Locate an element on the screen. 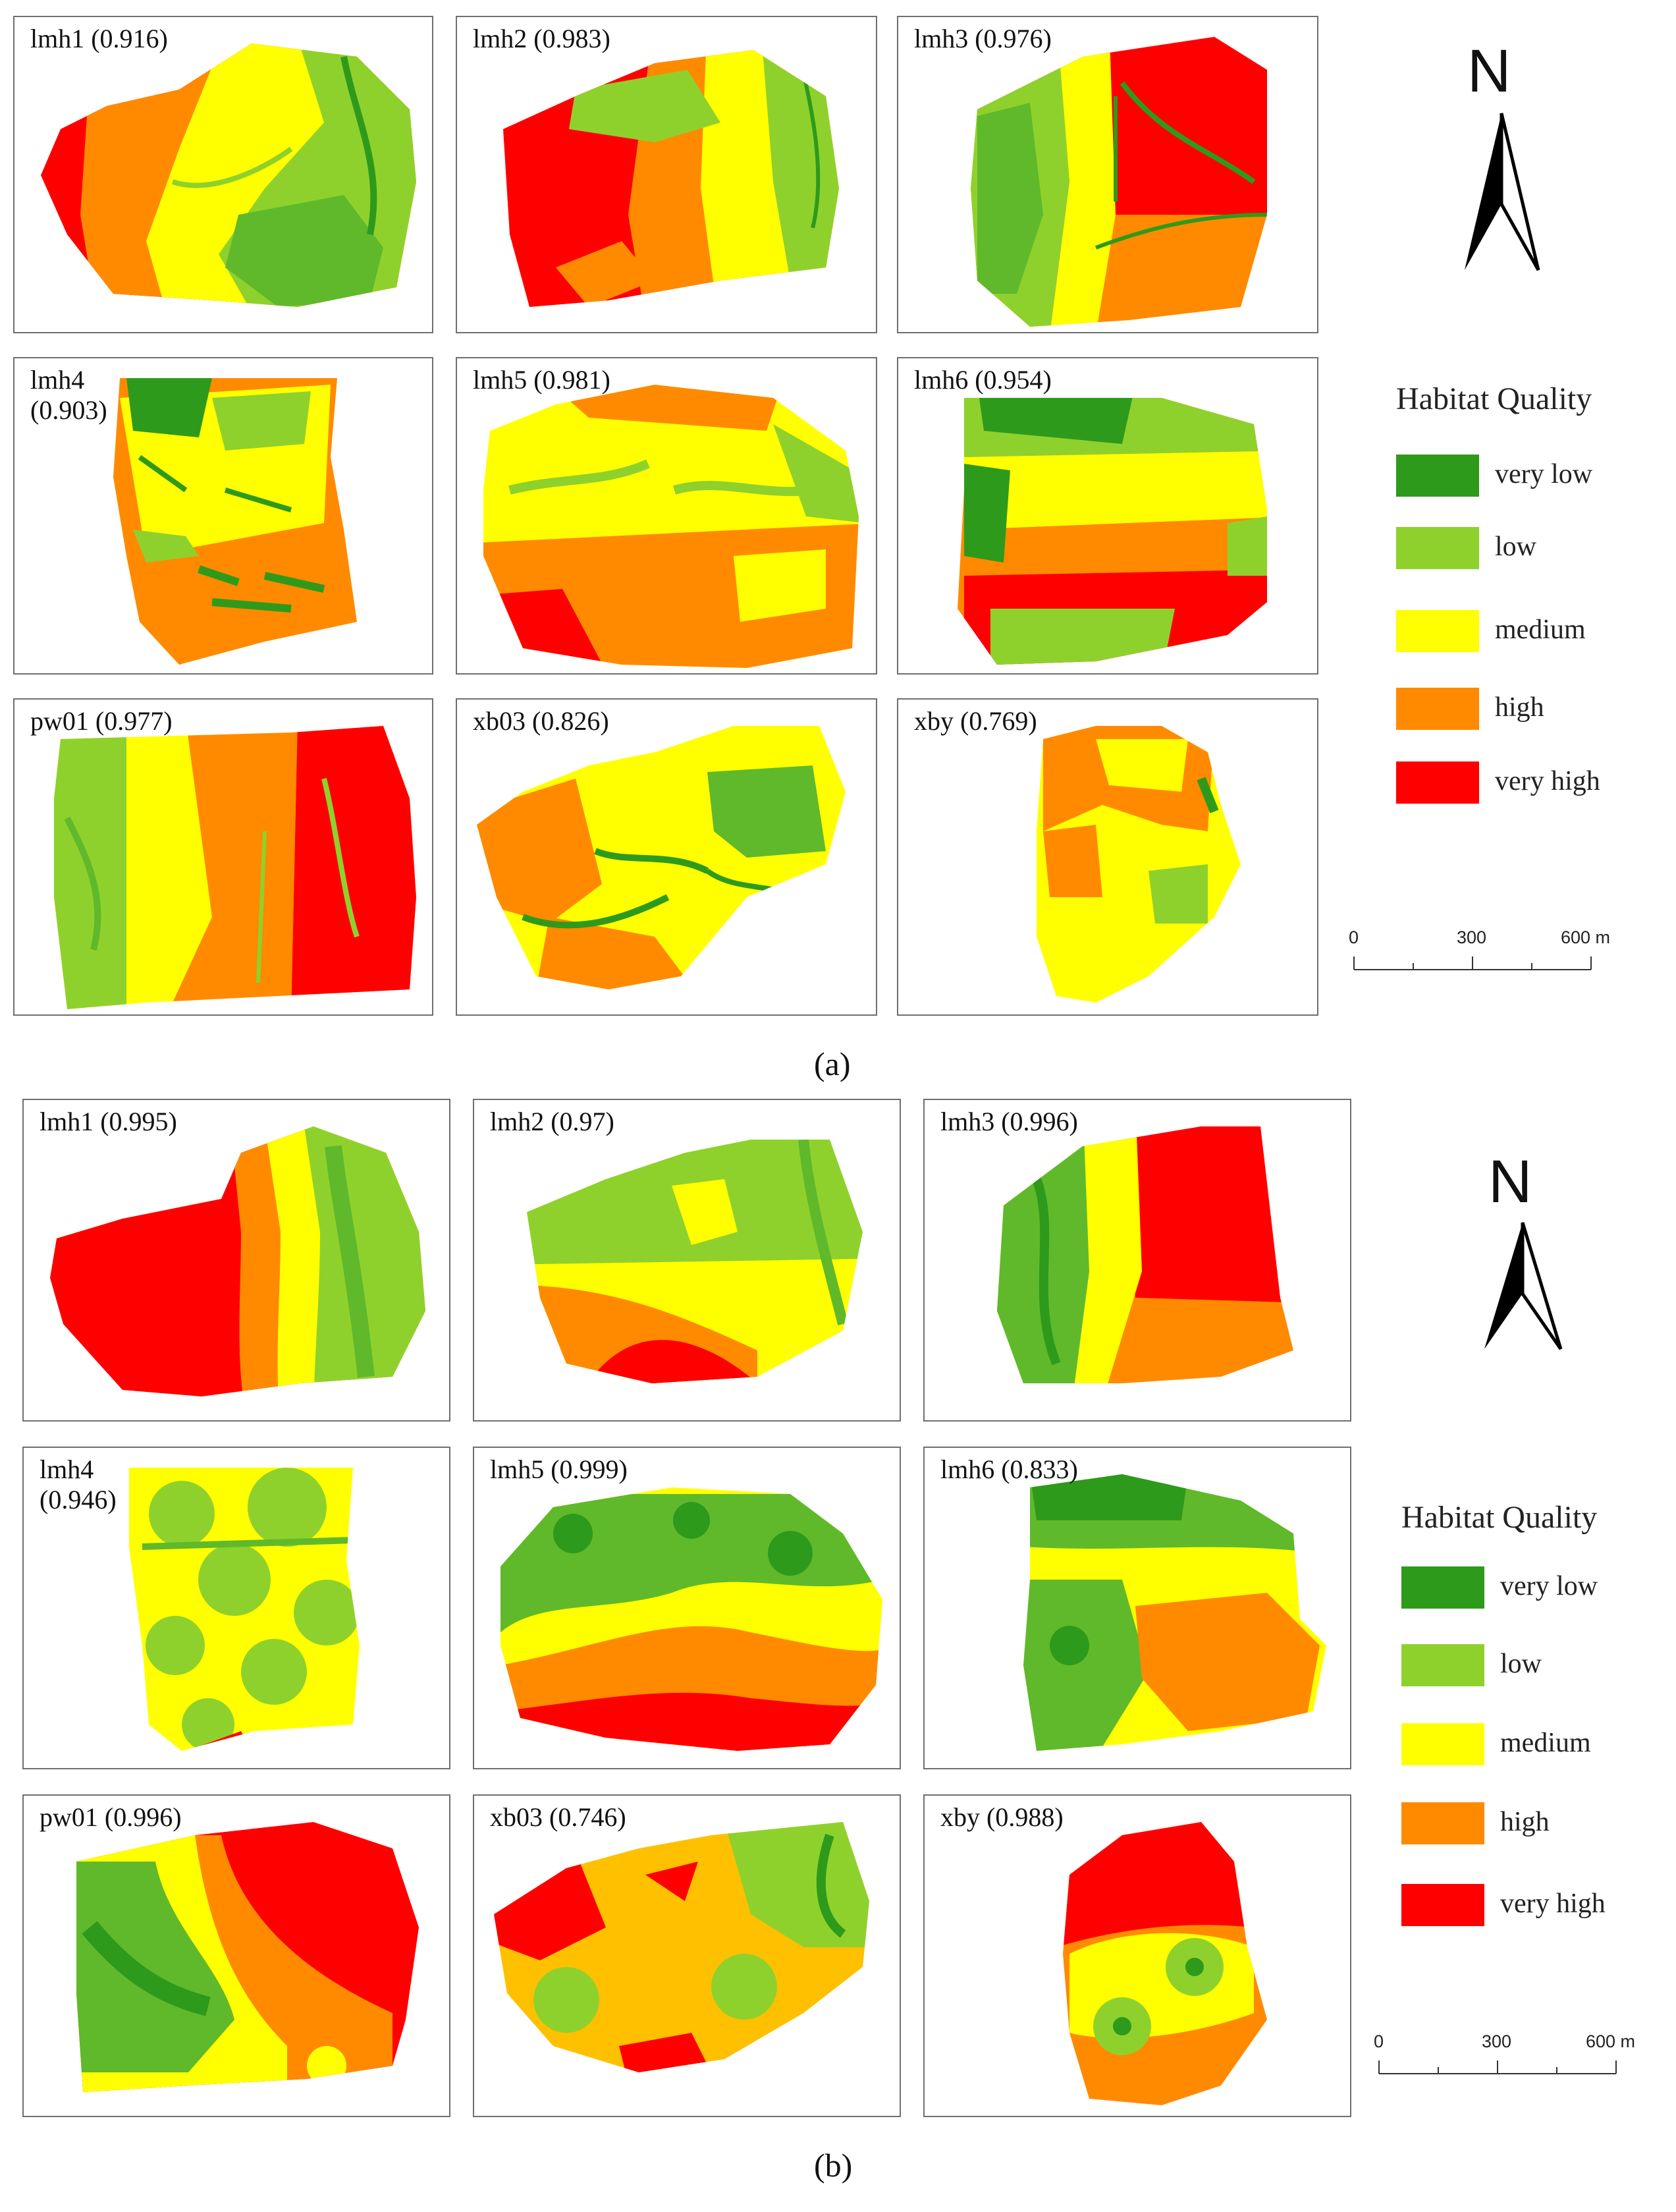 This screenshot has height=2212, width=1676. panel-label: lmh3 (0.976) is located at coordinates (983, 38).